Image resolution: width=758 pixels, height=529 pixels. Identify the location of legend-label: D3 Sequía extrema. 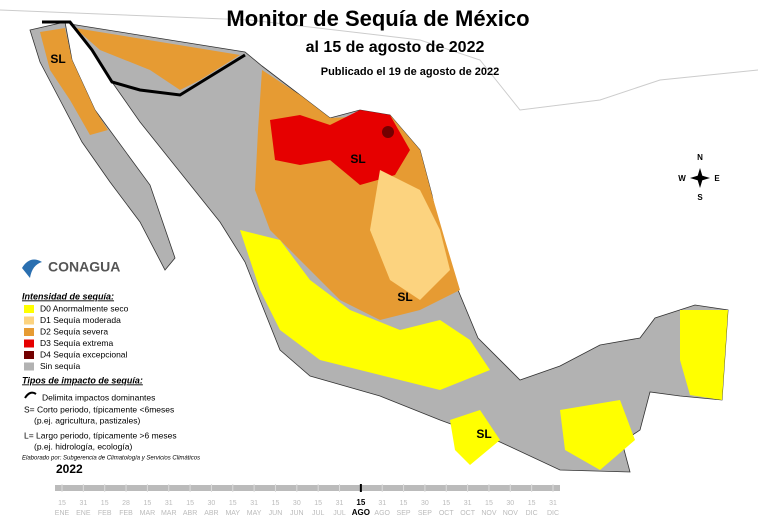
(77, 343).